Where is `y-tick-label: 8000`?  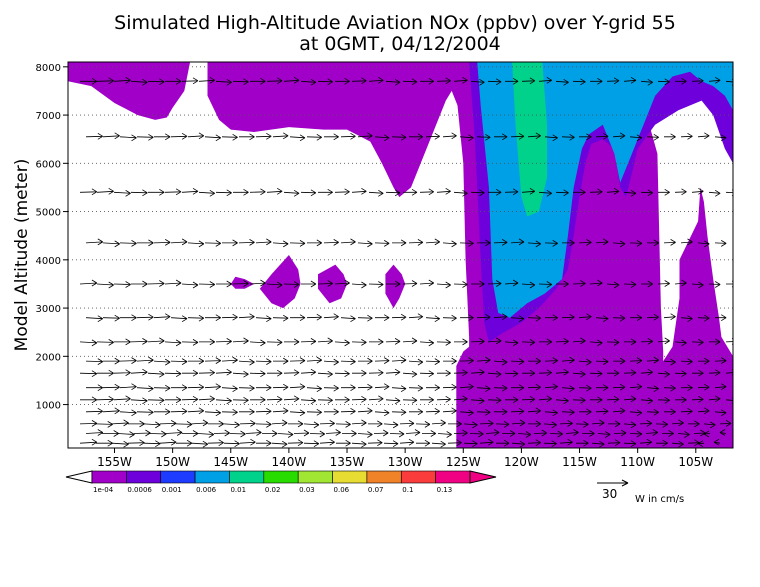
y-tick-label: 8000 is located at coordinates (48, 68).